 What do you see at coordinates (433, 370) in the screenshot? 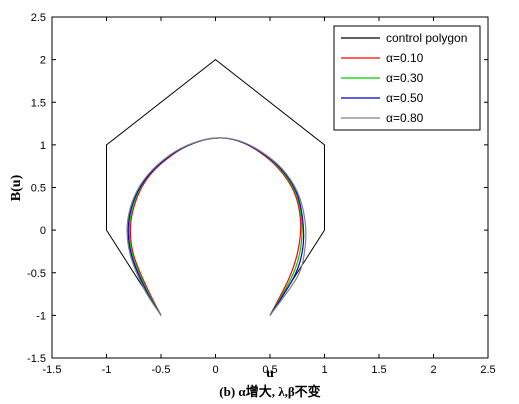
I see `x-tick-label: 2` at bounding box center [433, 370].